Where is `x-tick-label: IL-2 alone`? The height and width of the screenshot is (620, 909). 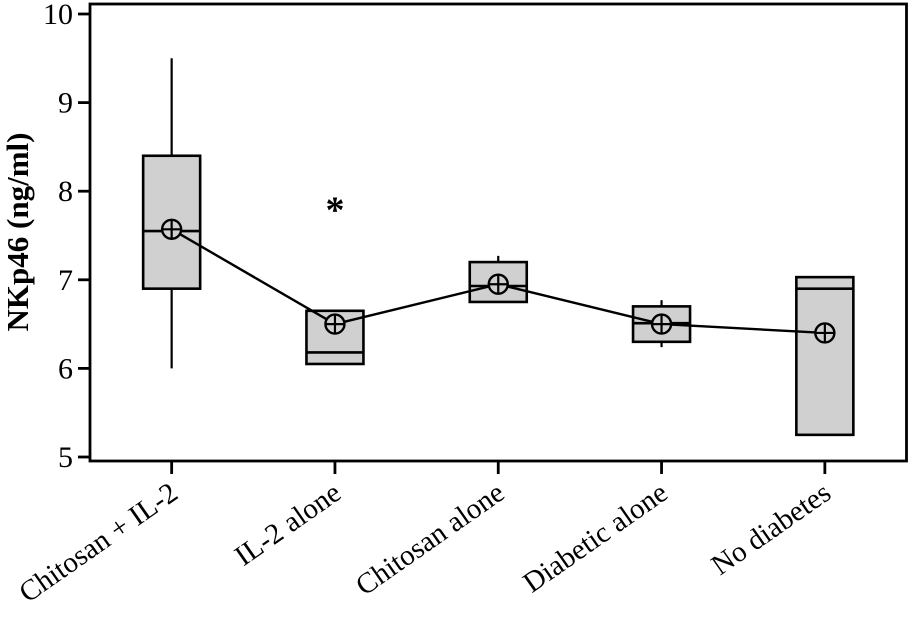 x-tick-label: IL-2 alone is located at coordinates (288, 525).